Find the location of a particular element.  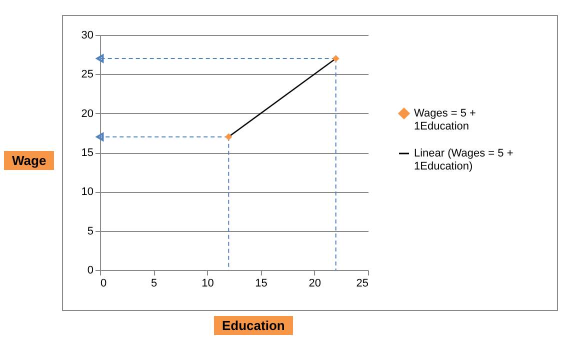

x-axis-title: Education is located at coordinates (253, 325).